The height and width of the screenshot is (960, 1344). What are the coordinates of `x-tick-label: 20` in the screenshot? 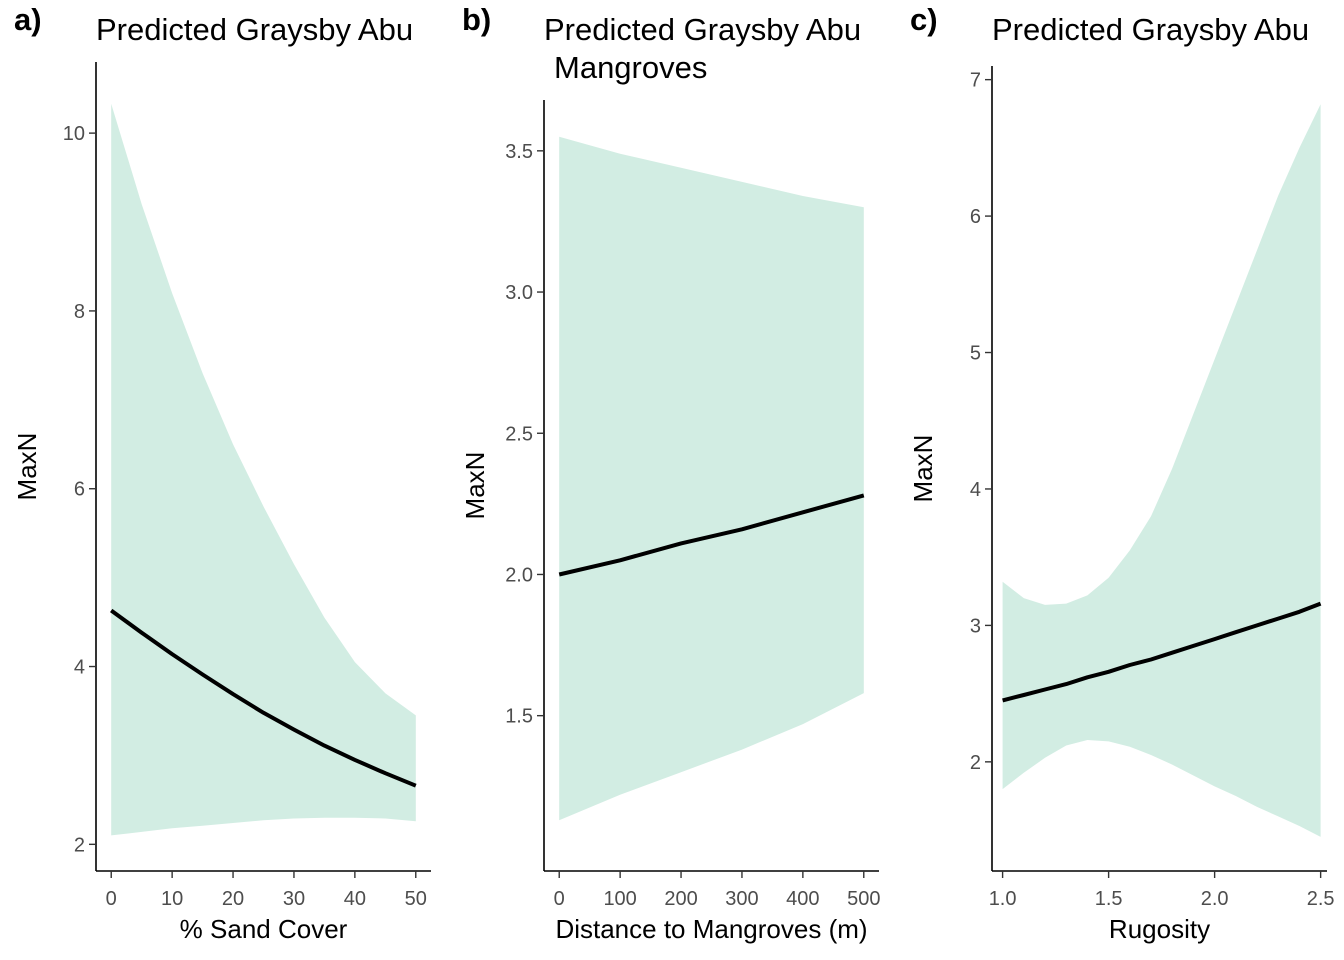 It's located at (233, 899).